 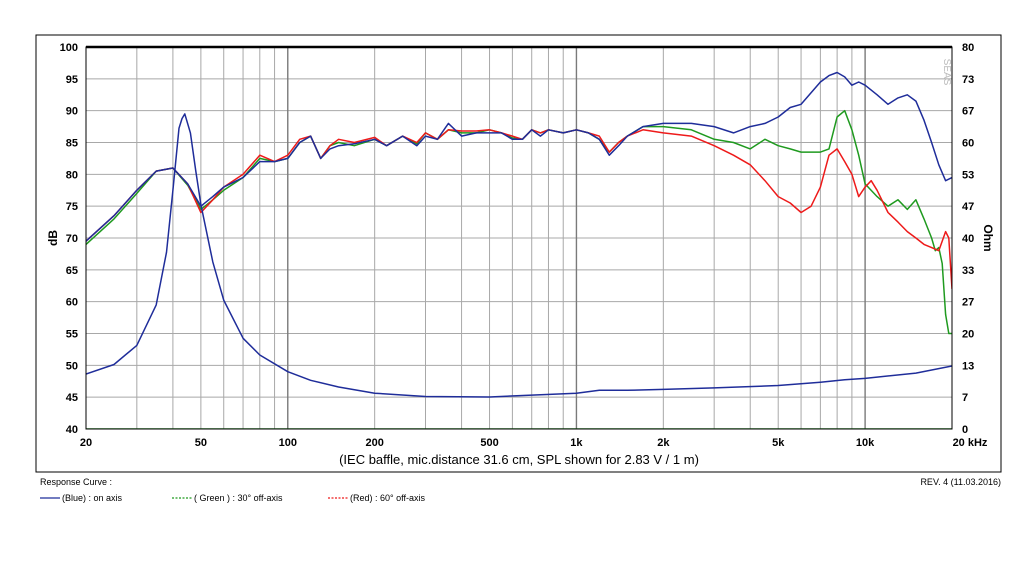 What do you see at coordinates (968, 366) in the screenshot?
I see `y-right-tick-label: 13` at bounding box center [968, 366].